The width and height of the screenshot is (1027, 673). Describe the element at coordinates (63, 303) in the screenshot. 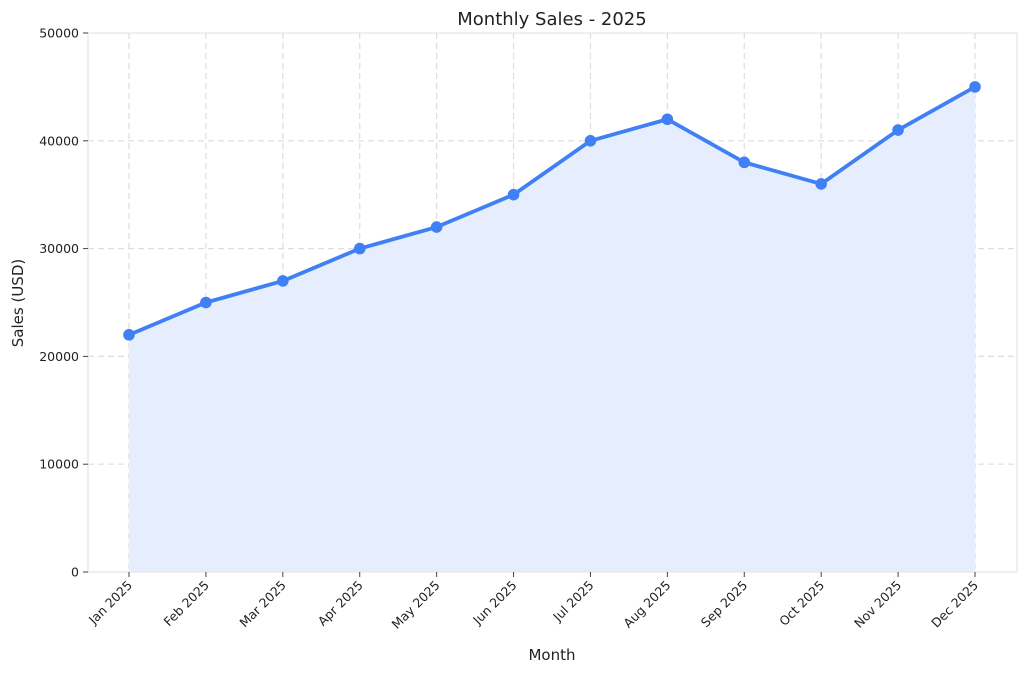

I see `y-axis-ticks: 0 10000 20000 30000 40000 50000` at that location.